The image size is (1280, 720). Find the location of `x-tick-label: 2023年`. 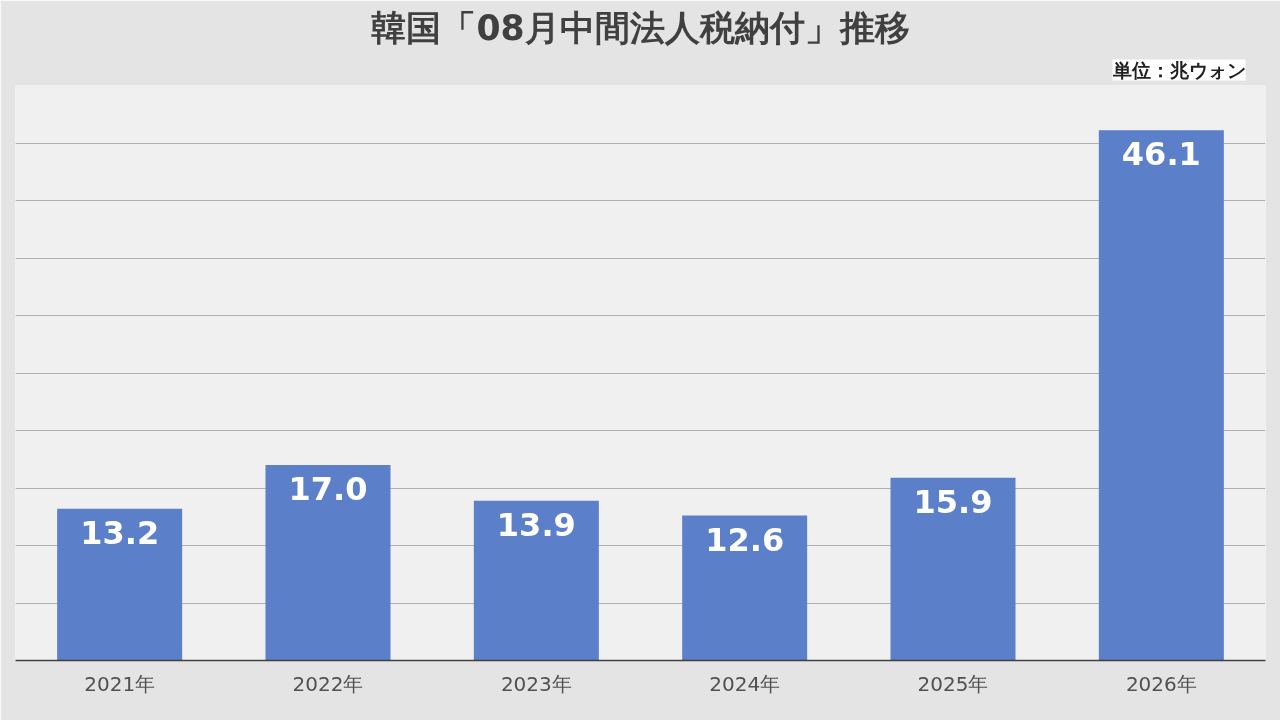

x-tick-label: 2023年 is located at coordinates (536, 683).